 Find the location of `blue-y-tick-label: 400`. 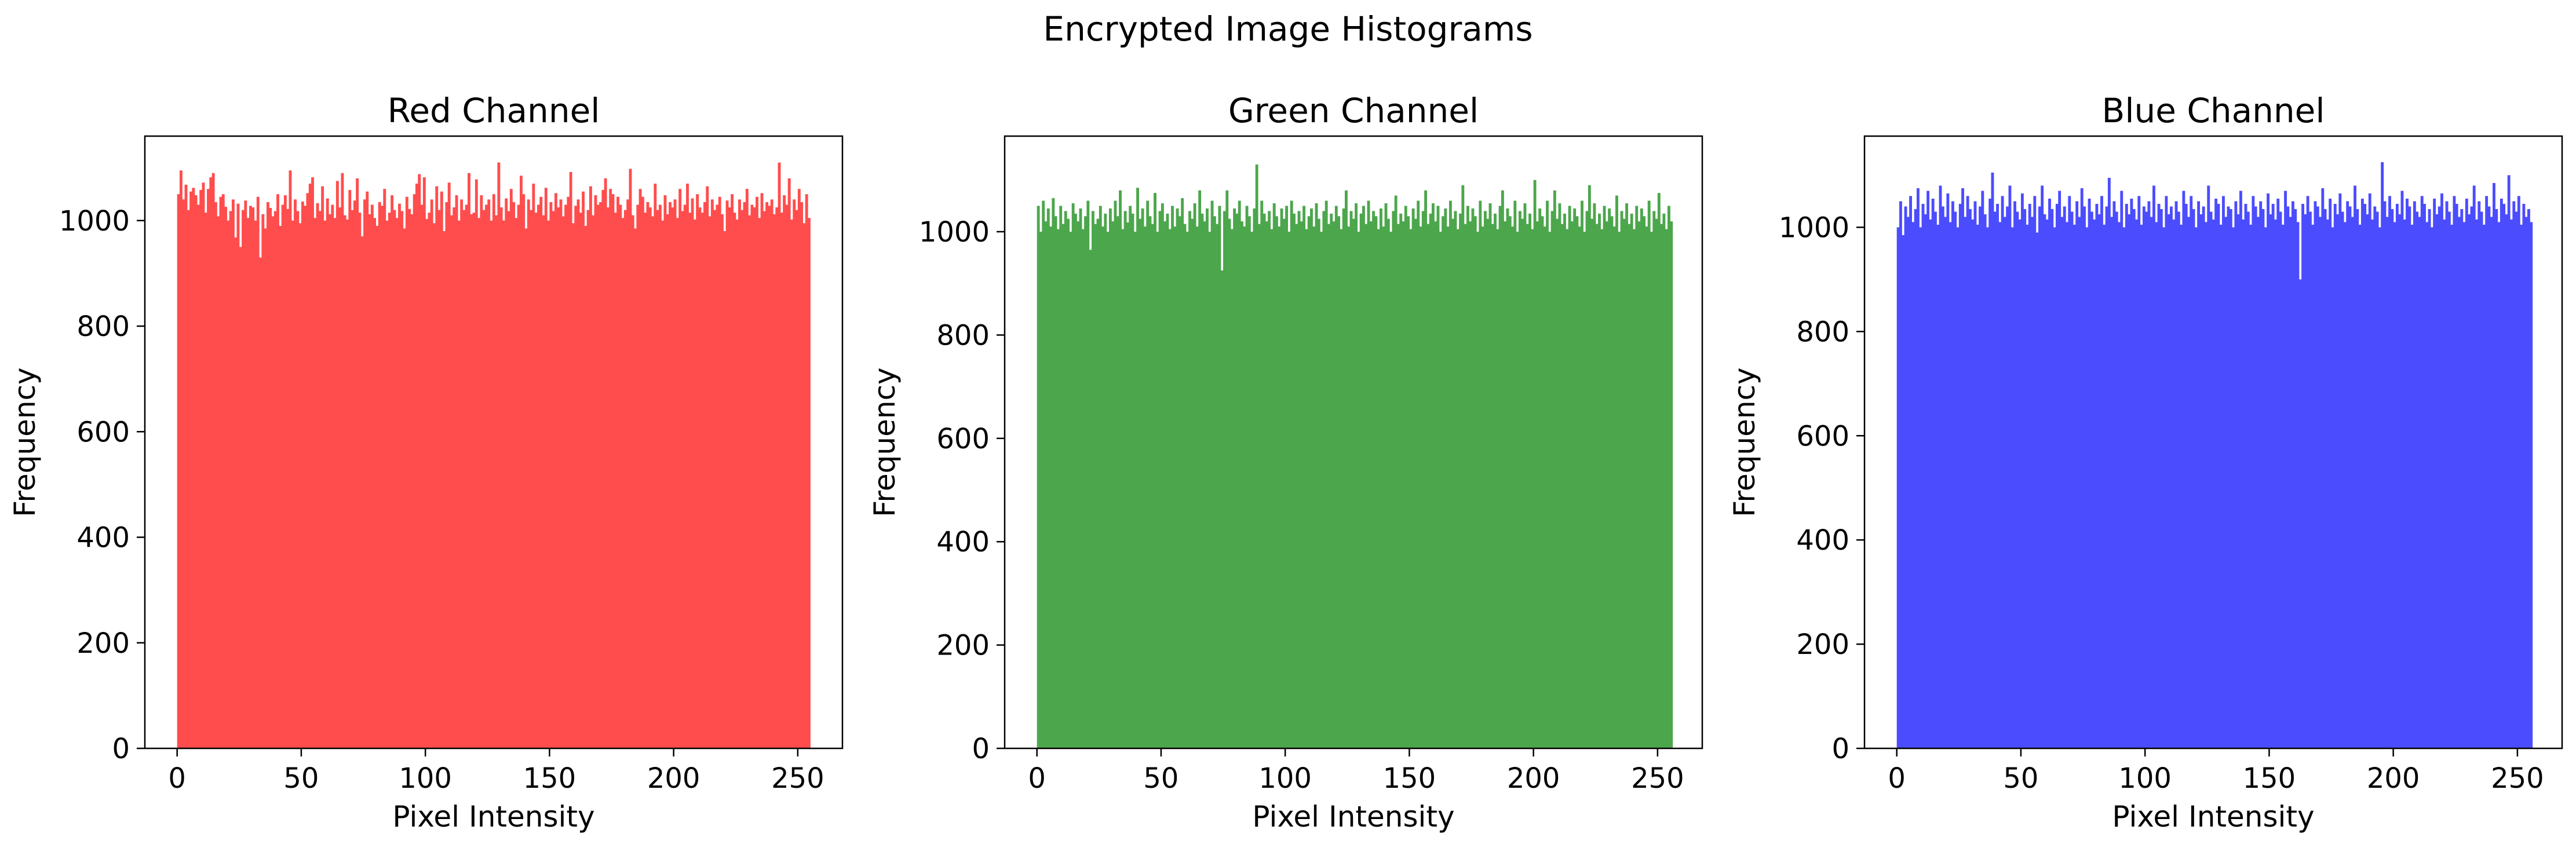

blue-y-tick-label: 400 is located at coordinates (1822, 540).